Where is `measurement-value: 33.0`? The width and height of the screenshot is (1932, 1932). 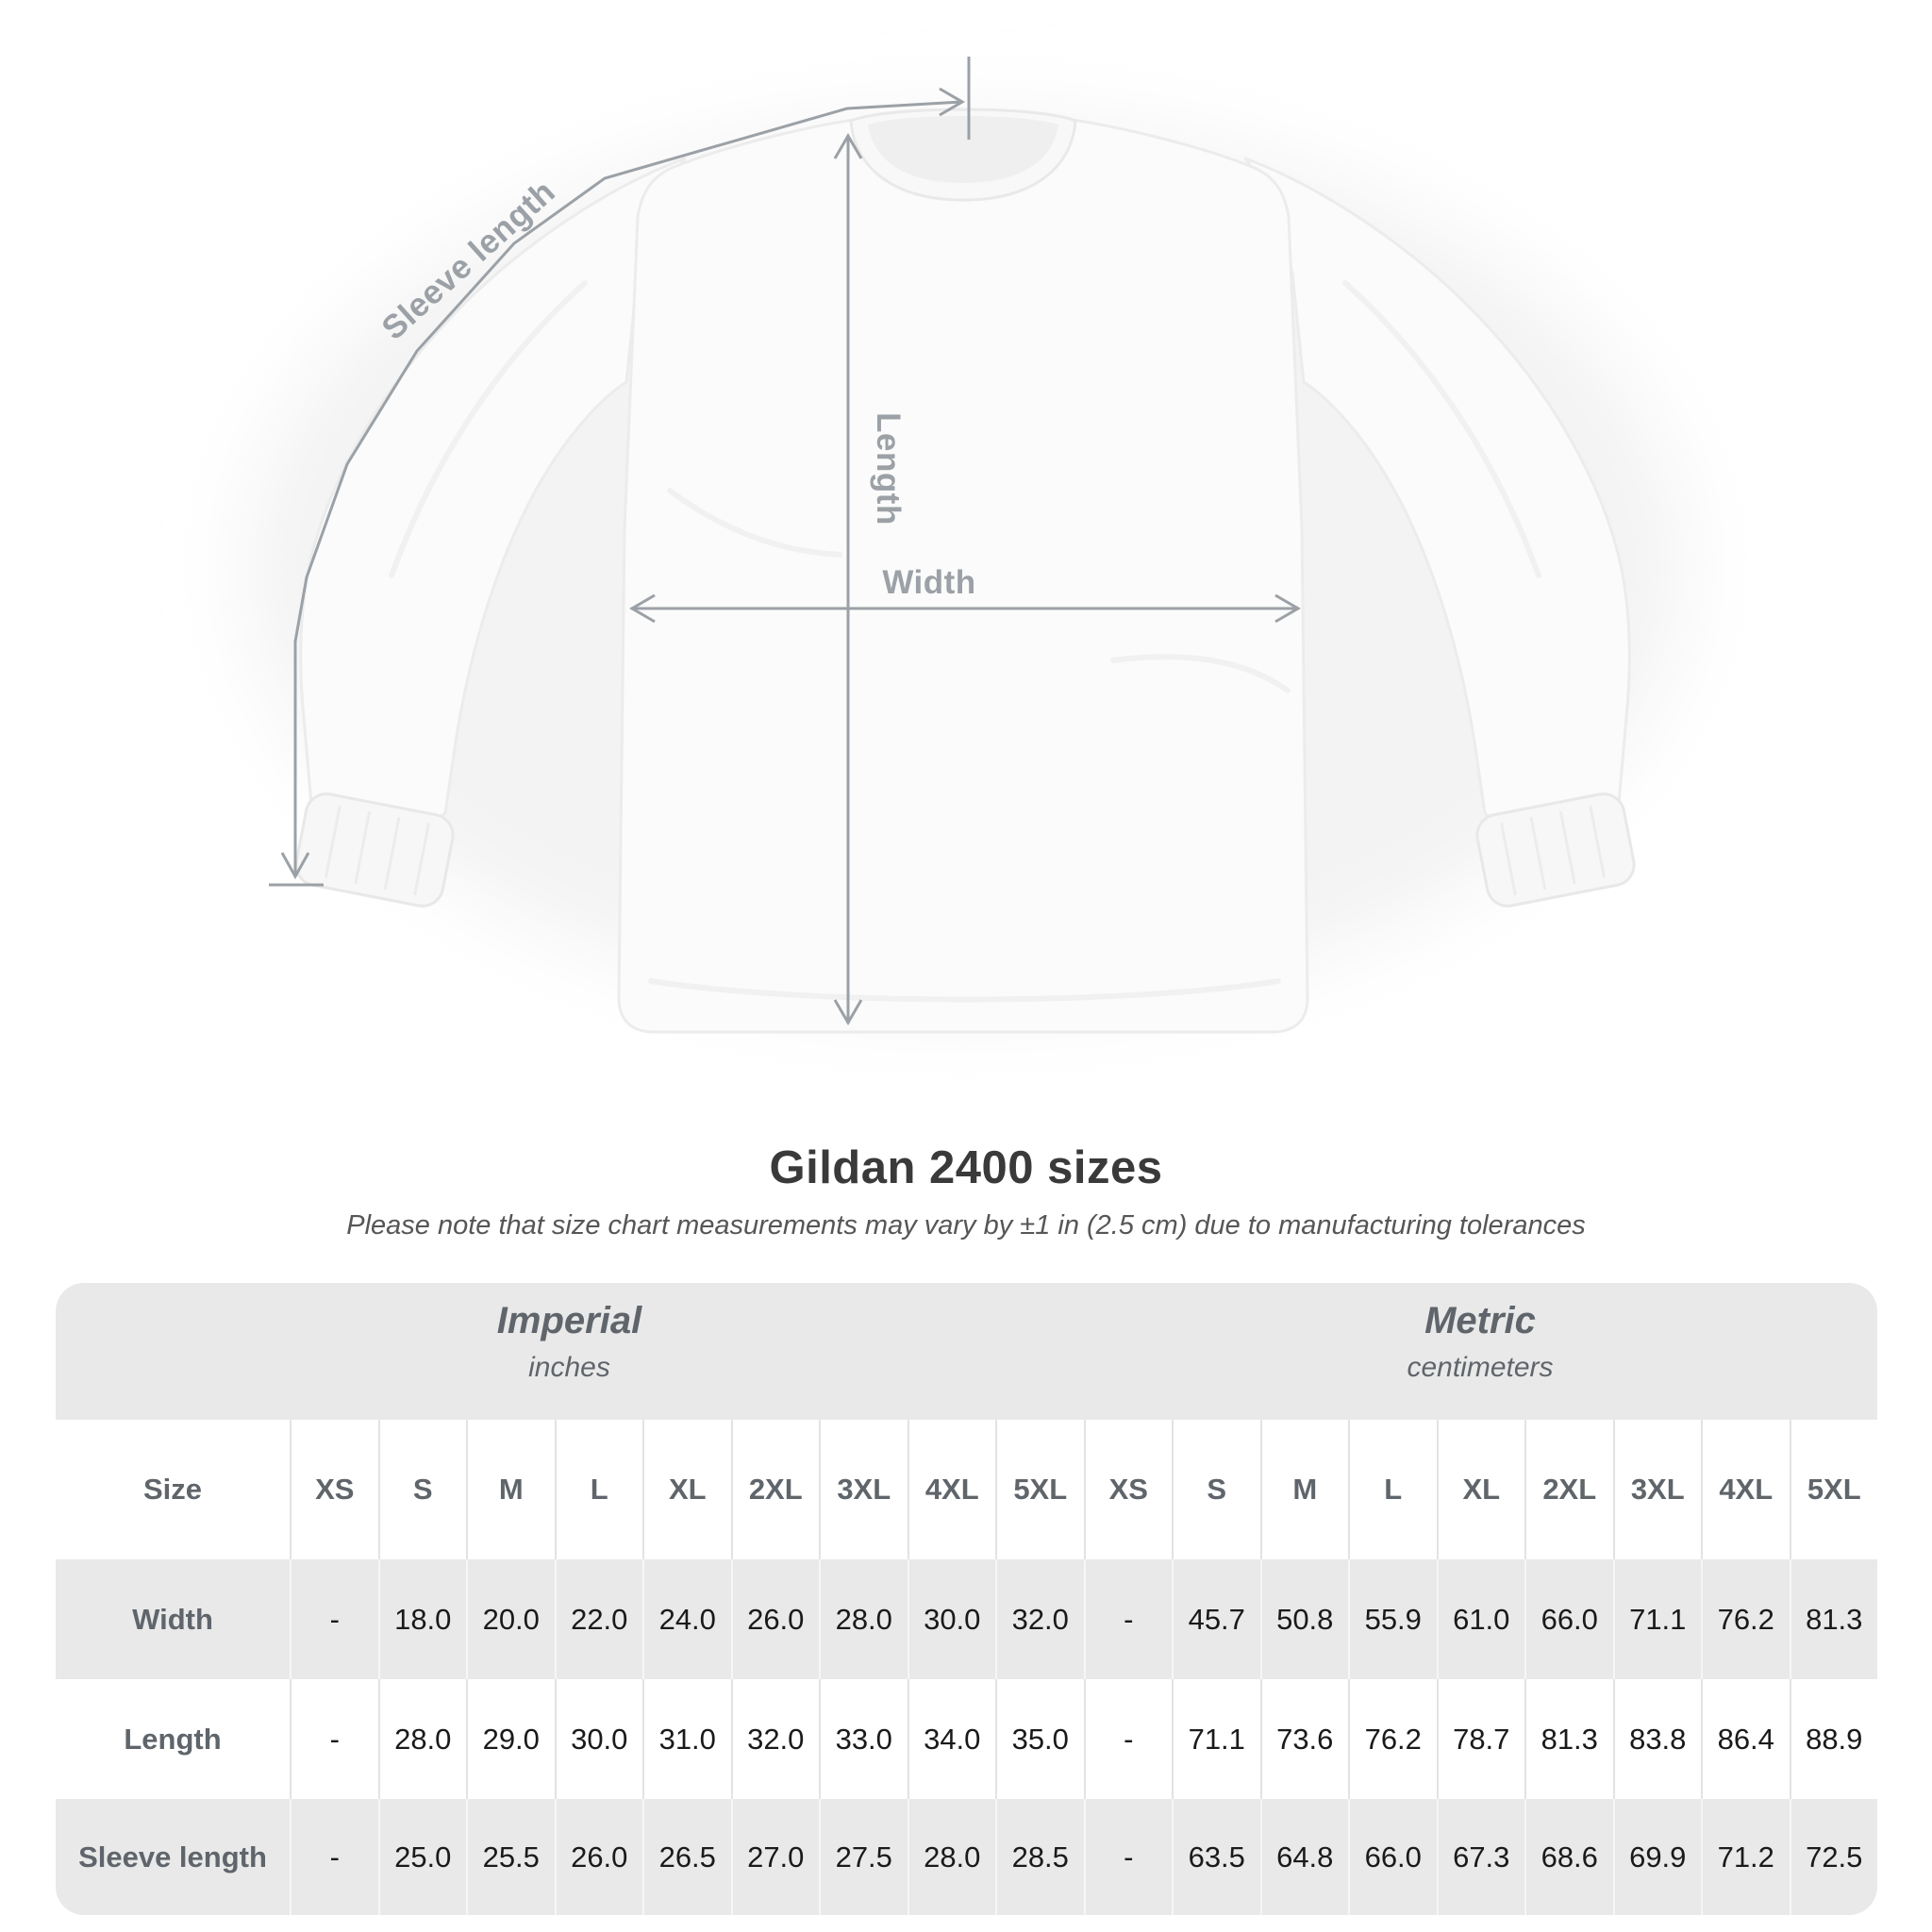 measurement-value: 33.0 is located at coordinates (864, 1739).